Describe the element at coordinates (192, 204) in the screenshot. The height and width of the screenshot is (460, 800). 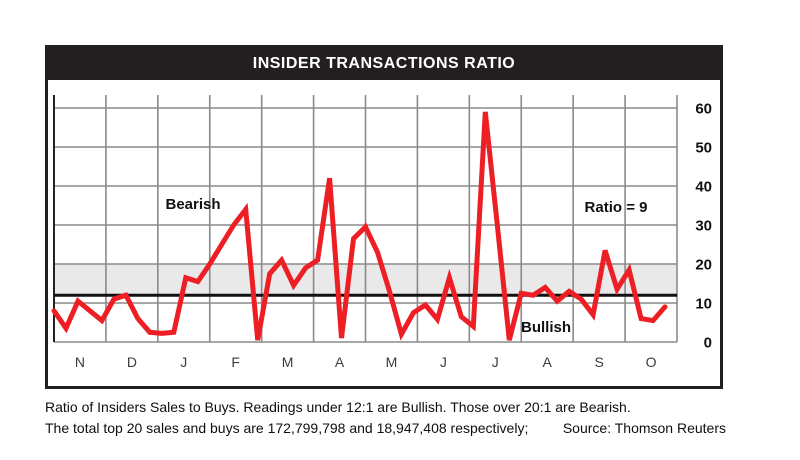
I see `bearish-label: Bearish` at that location.